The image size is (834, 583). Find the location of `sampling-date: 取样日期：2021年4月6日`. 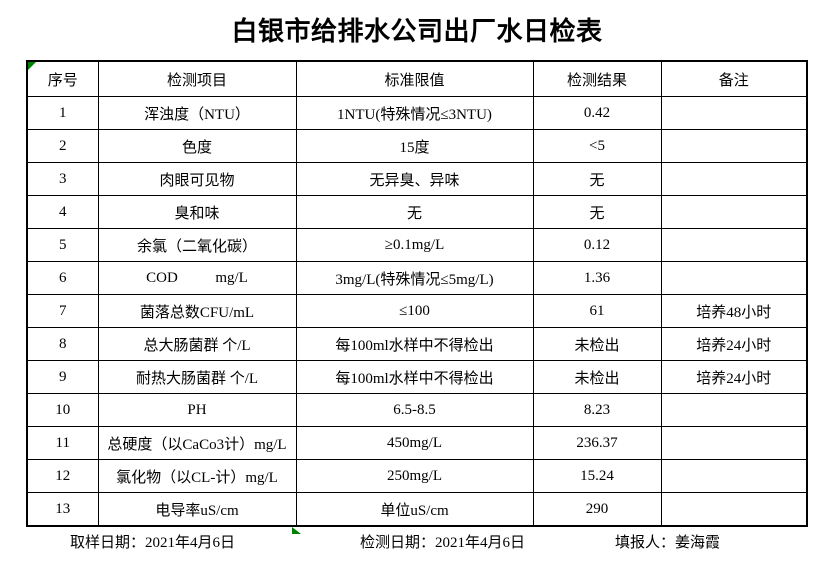

sampling-date: 取样日期：2021年4月6日 is located at coordinates (153, 543).